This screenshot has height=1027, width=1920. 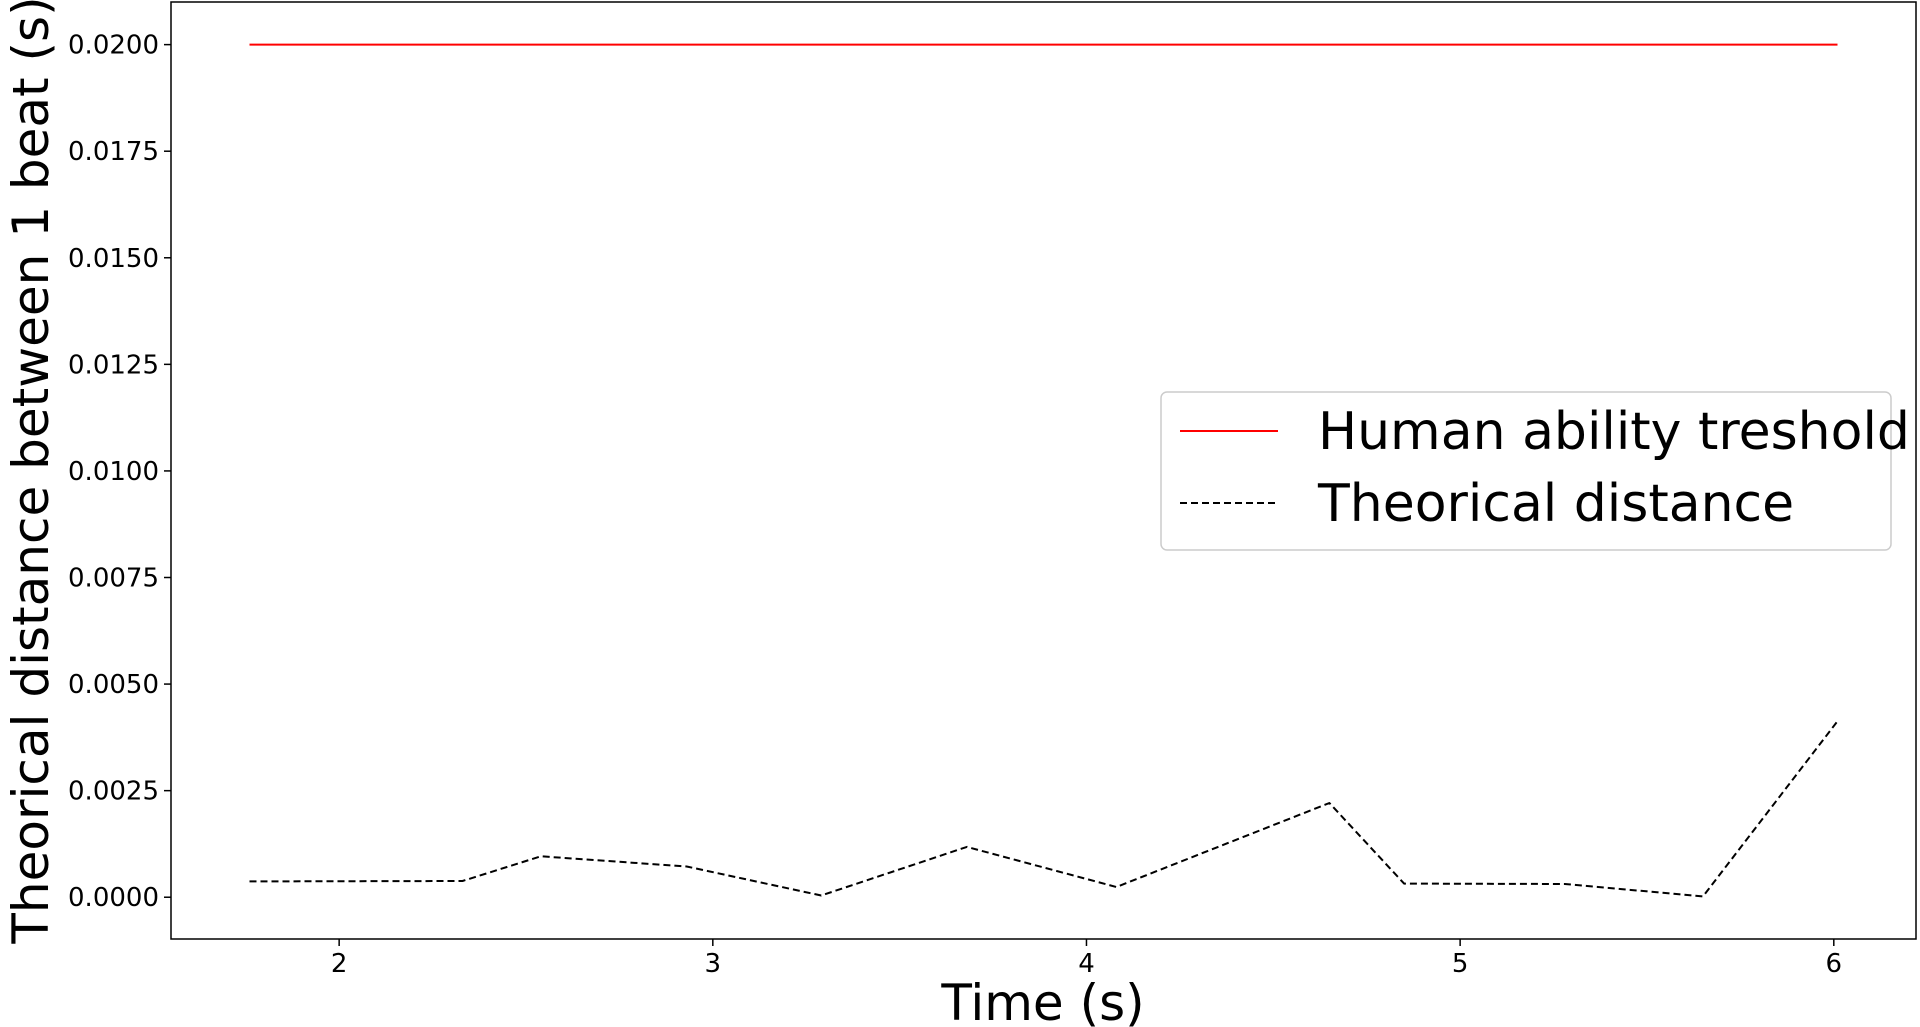 What do you see at coordinates (113, 898) in the screenshot?
I see `y-tick-label: 0.0000` at bounding box center [113, 898].